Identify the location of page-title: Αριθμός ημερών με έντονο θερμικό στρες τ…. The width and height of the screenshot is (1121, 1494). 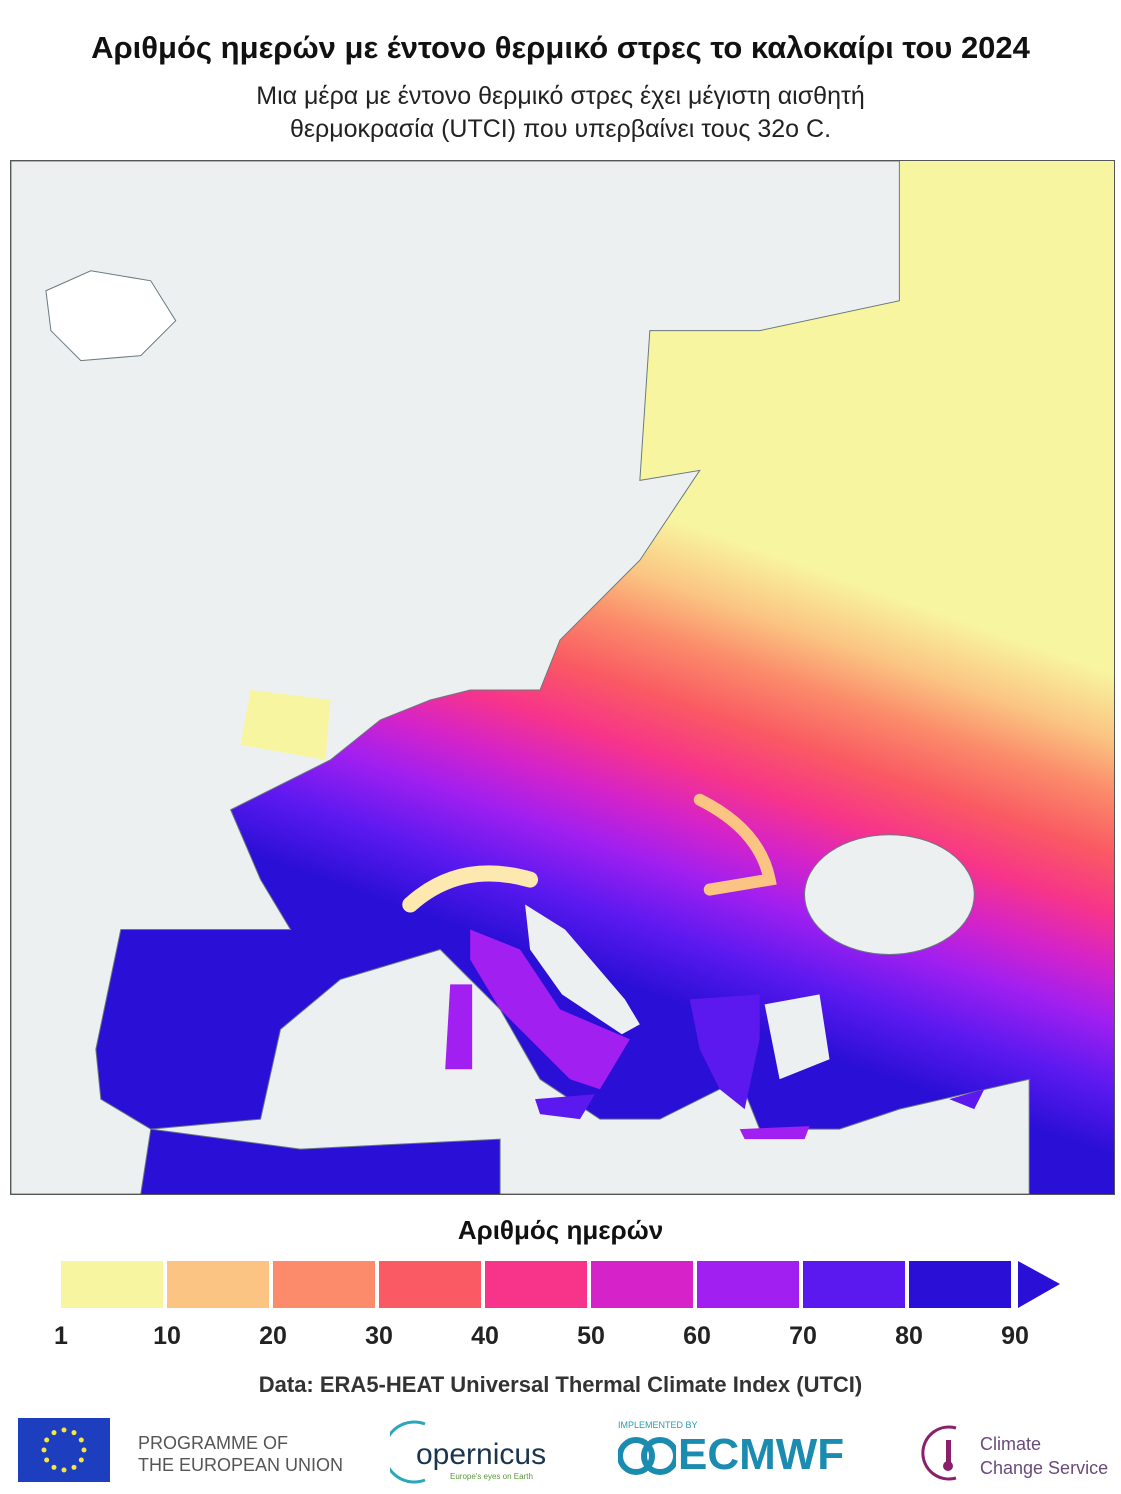
(560, 47).